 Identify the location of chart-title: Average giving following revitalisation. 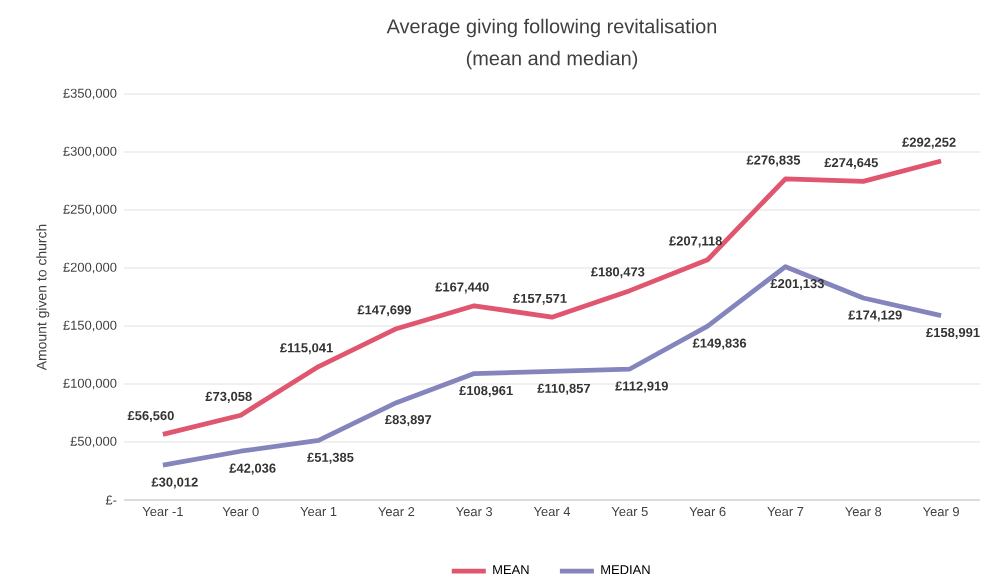
(551, 28).